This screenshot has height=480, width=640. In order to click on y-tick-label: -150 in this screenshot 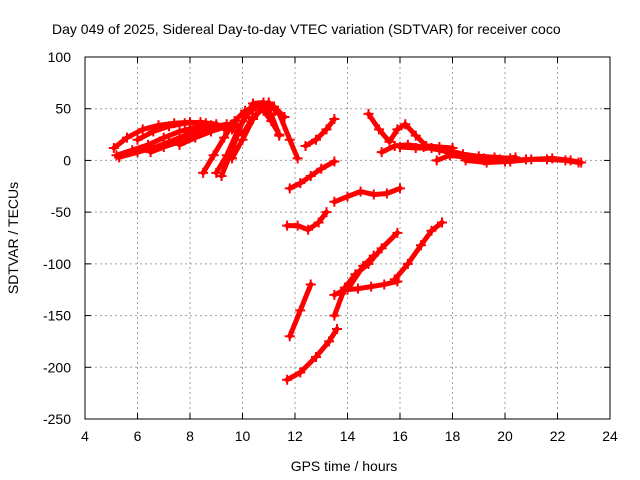, I will do `click(57, 316)`.